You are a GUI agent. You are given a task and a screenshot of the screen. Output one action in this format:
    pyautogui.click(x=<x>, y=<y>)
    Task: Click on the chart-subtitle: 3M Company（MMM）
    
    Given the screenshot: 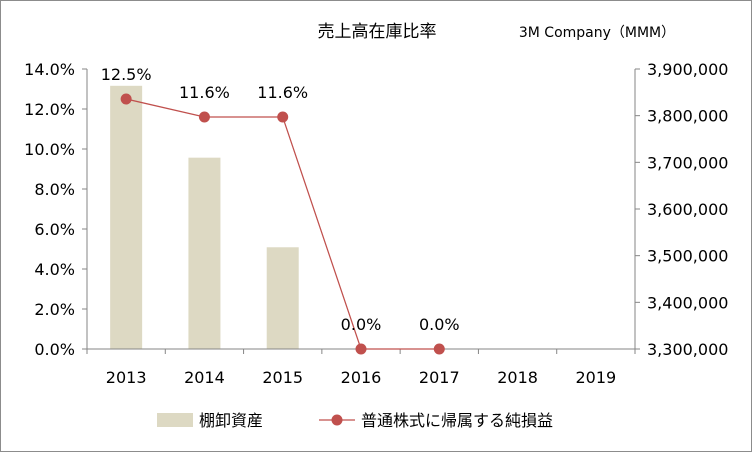 What is the action you would take?
    pyautogui.click(x=597, y=33)
    